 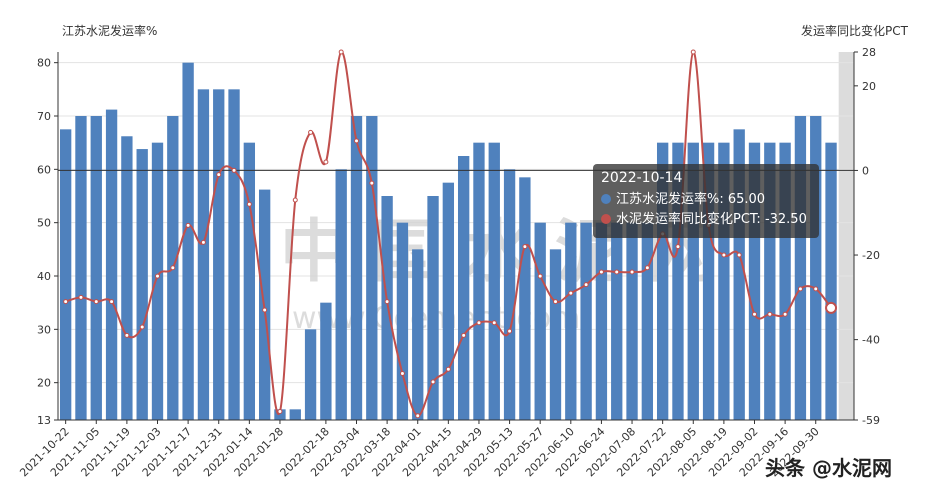 I want to click on left-tick-label: 60, so click(x=44, y=169).